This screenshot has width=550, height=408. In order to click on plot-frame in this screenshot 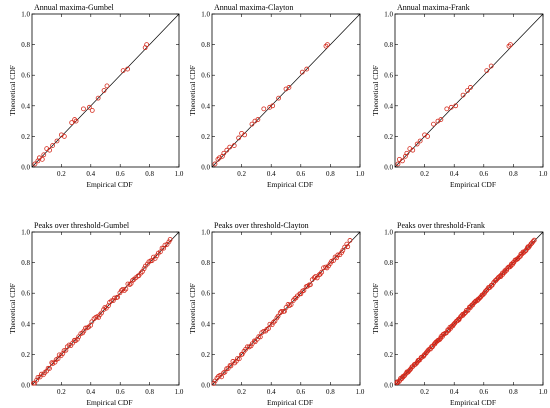, I will do `click(105, 308)`.